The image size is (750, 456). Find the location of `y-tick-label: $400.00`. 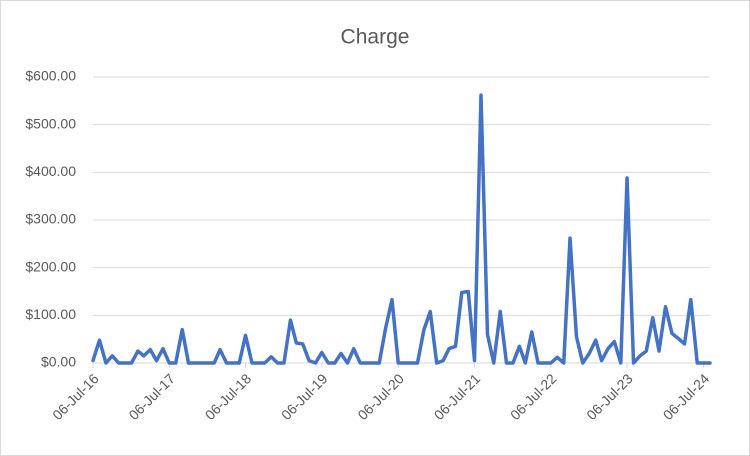

y-tick-label: $400.00 is located at coordinates (50, 171).